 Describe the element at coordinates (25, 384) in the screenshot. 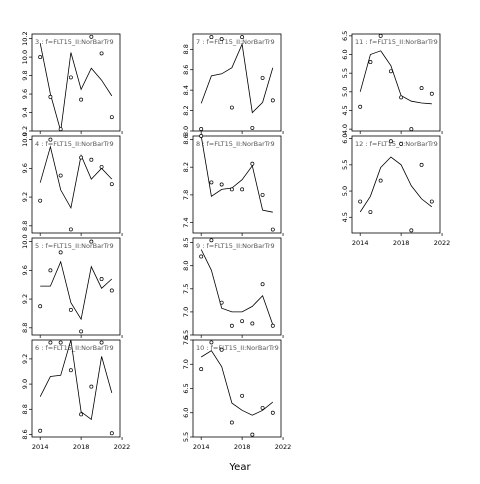

I see `y-tick-label: 9.0` at that location.